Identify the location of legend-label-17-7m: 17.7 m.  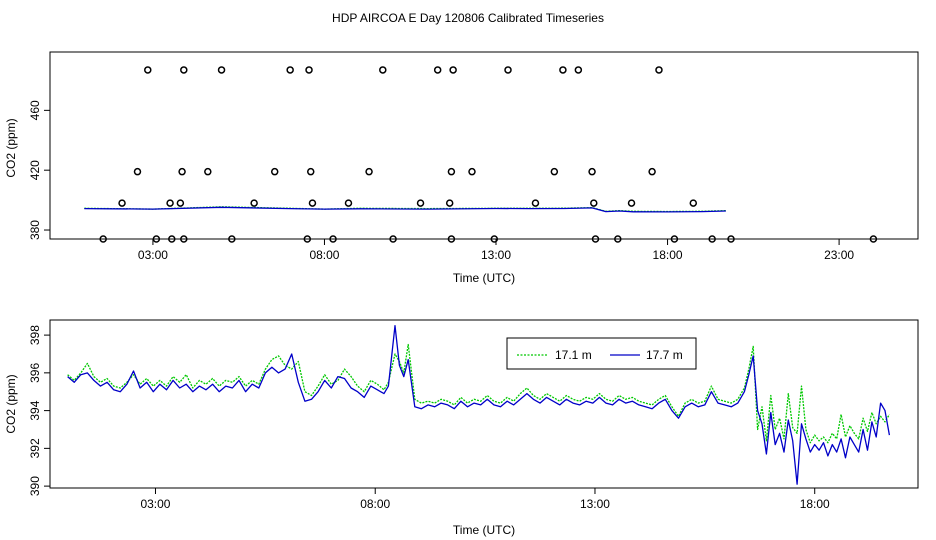
(664, 355).